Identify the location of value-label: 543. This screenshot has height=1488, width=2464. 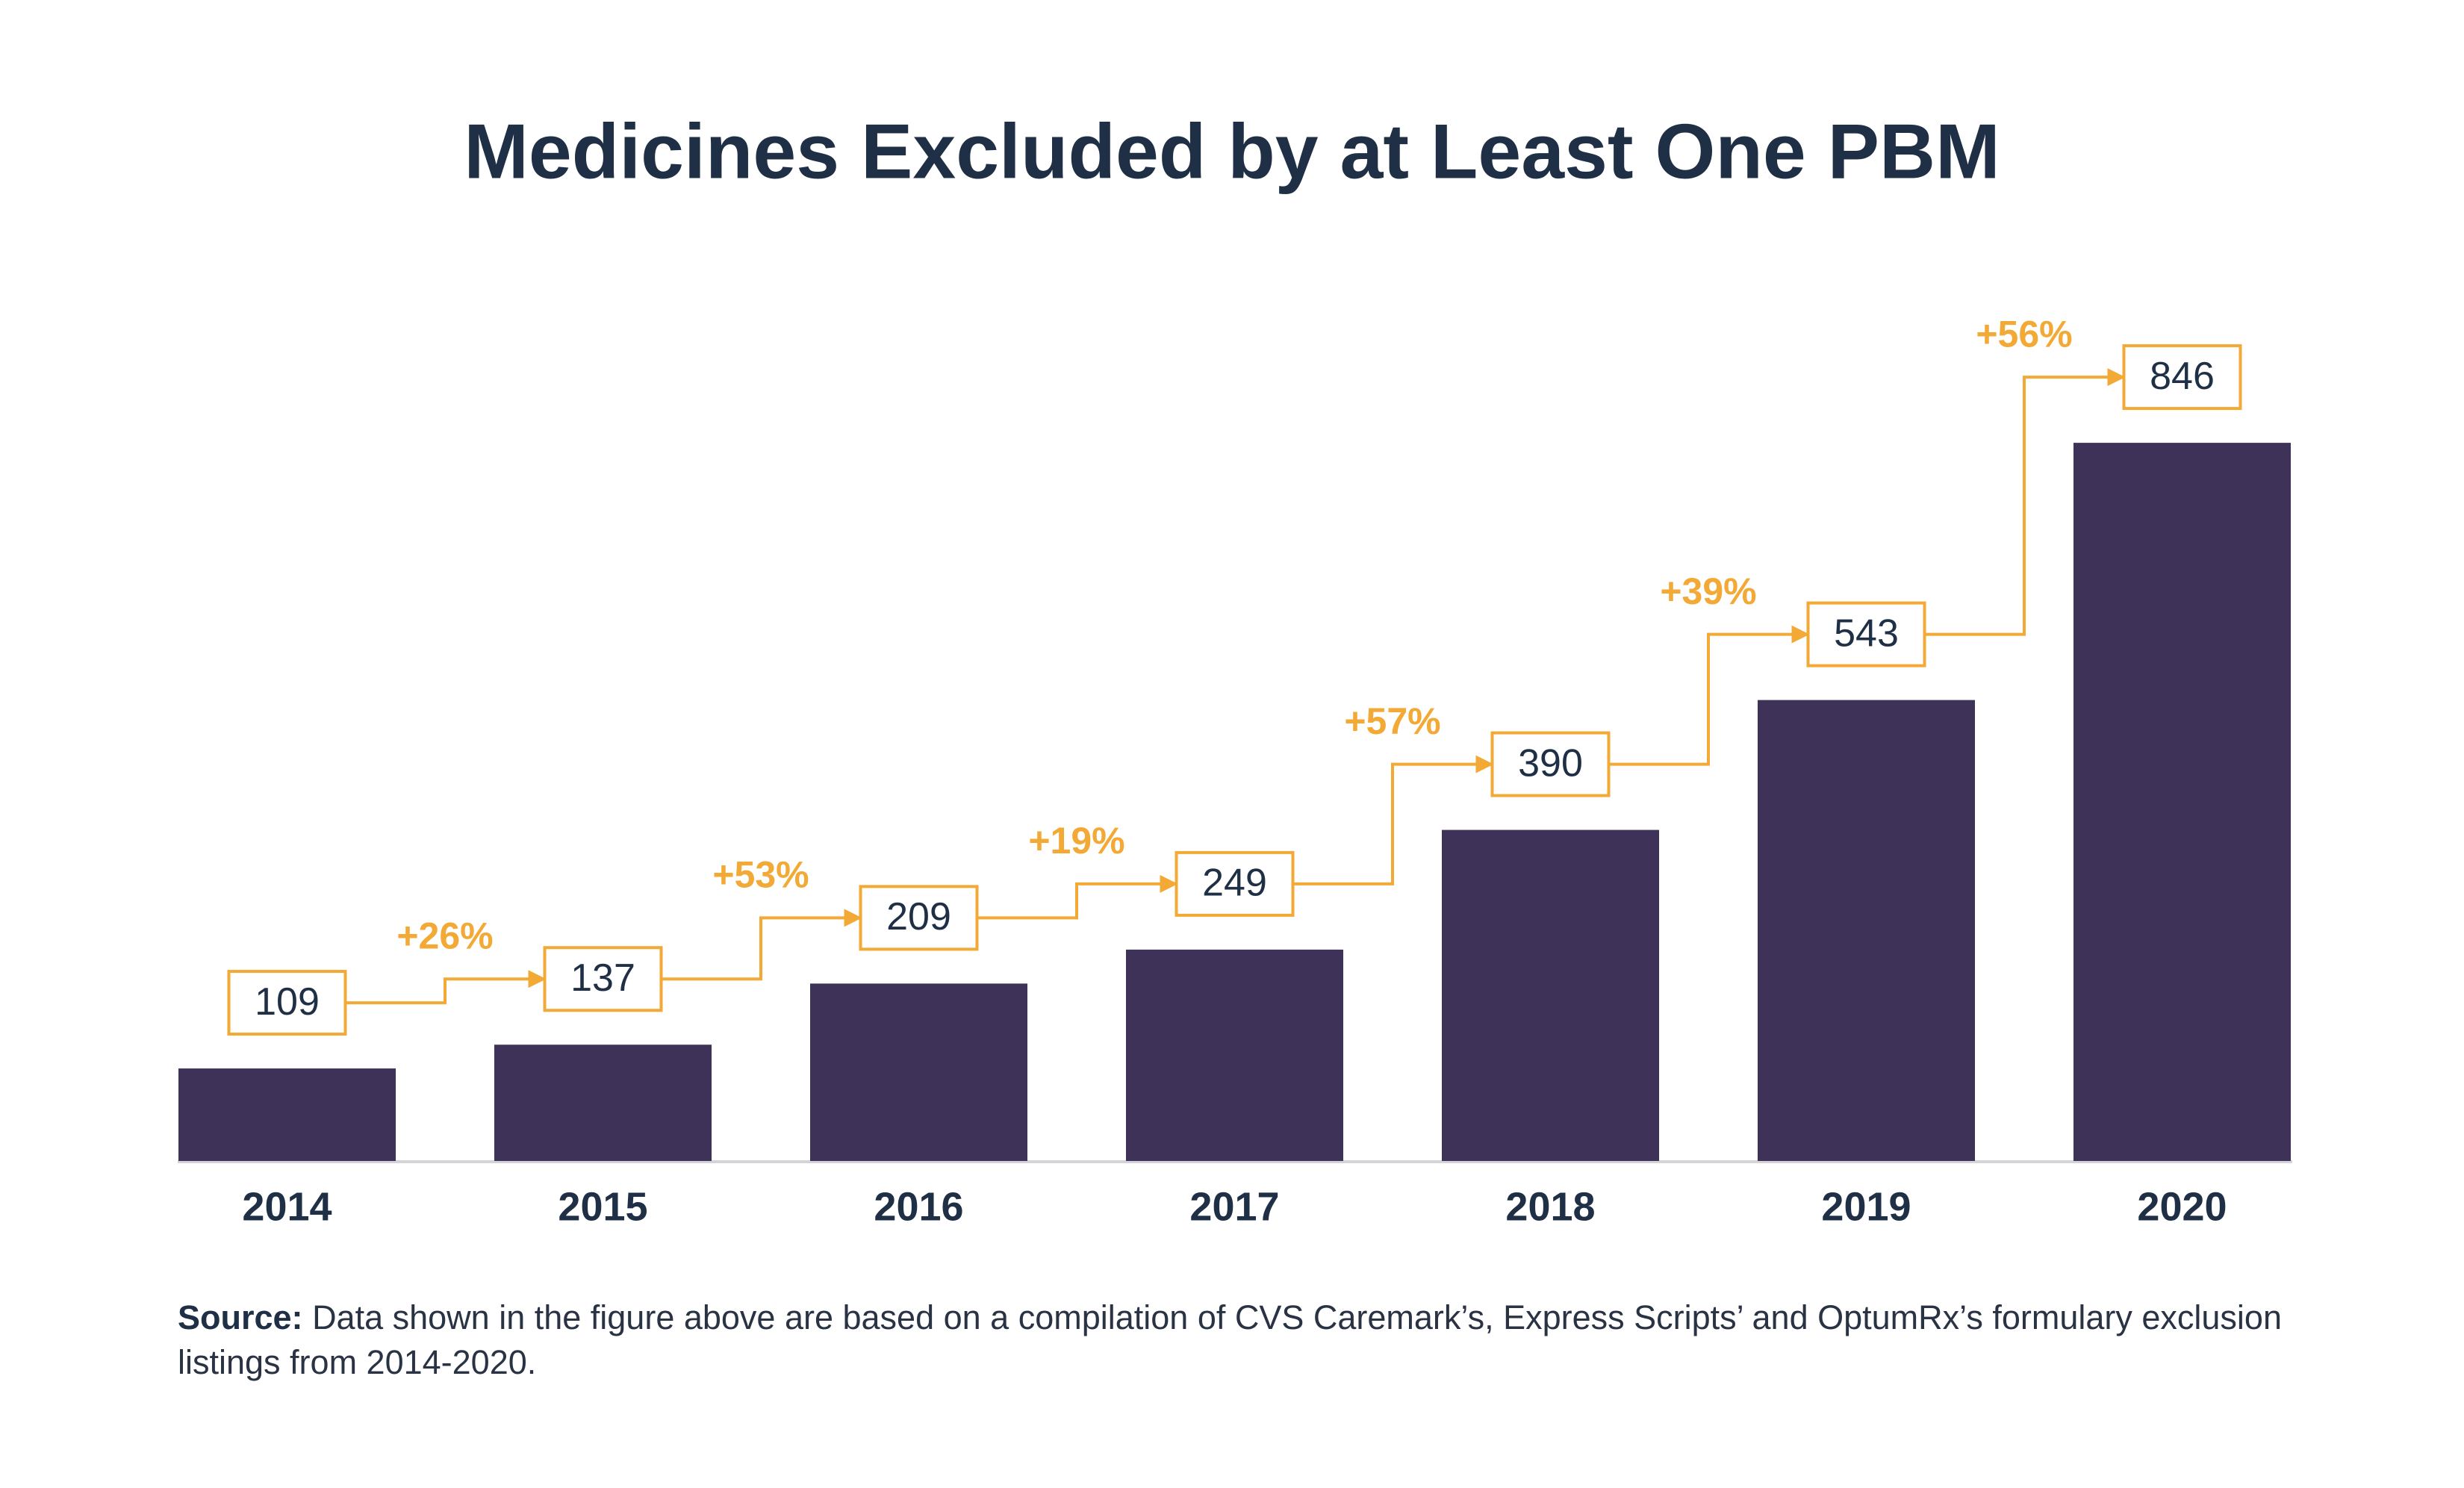
(1866, 633).